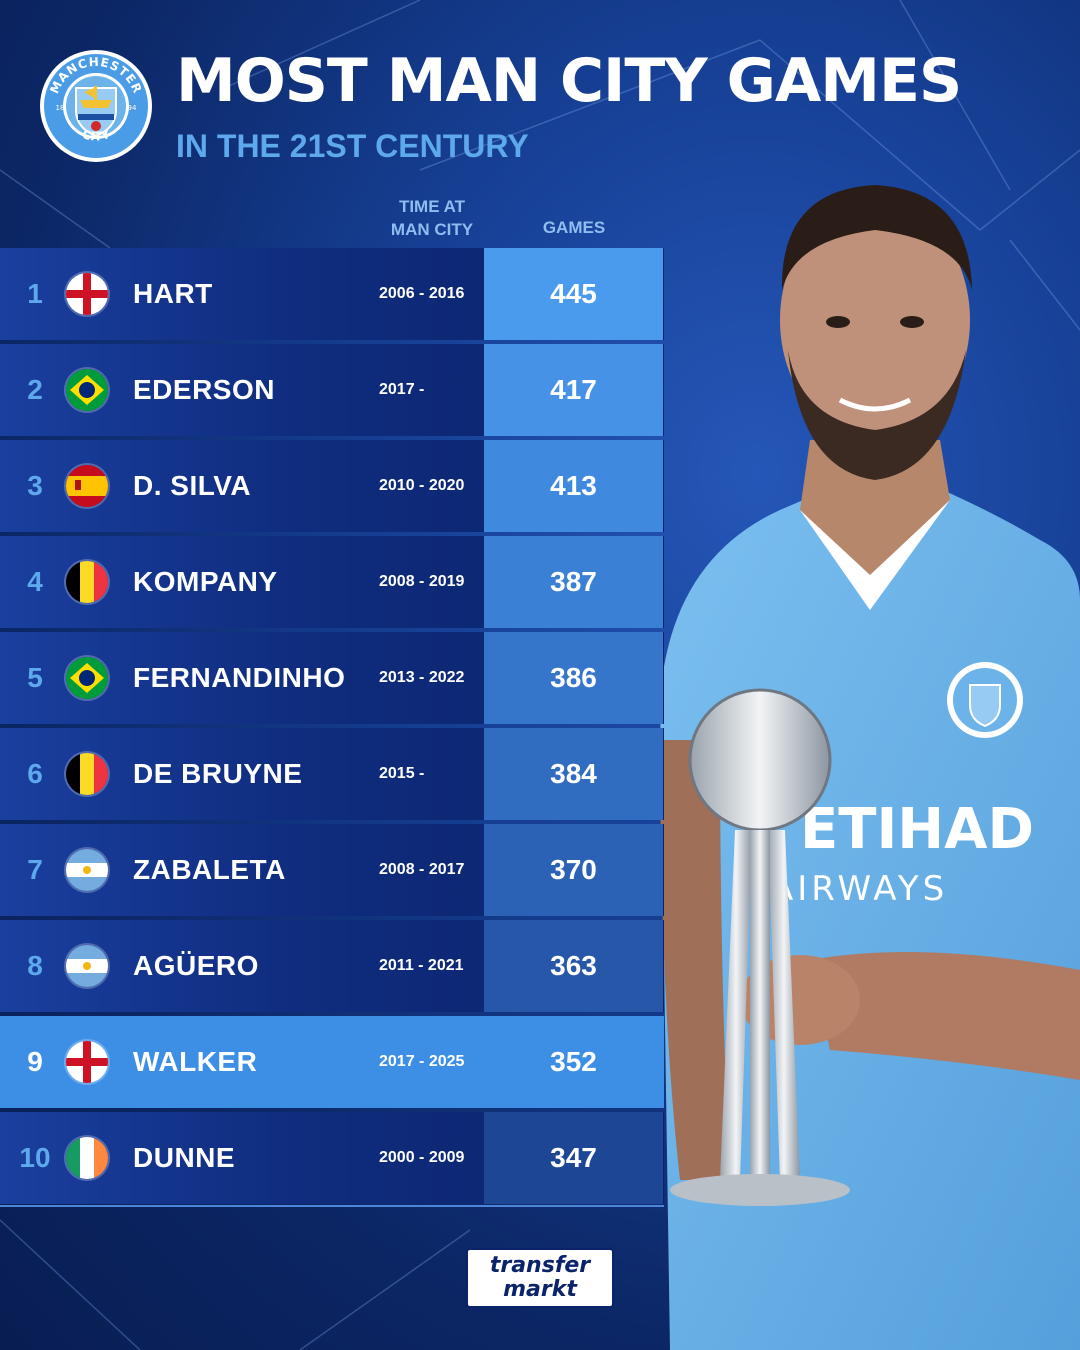 The image size is (1080, 1350). I want to click on games-count: 417, so click(573, 390).